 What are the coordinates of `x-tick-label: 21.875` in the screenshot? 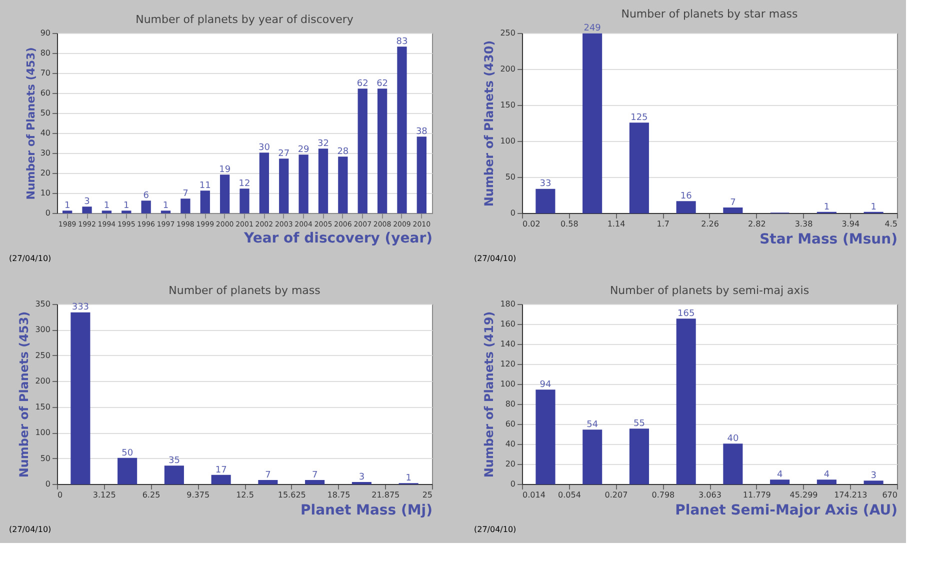 It's located at (386, 495).